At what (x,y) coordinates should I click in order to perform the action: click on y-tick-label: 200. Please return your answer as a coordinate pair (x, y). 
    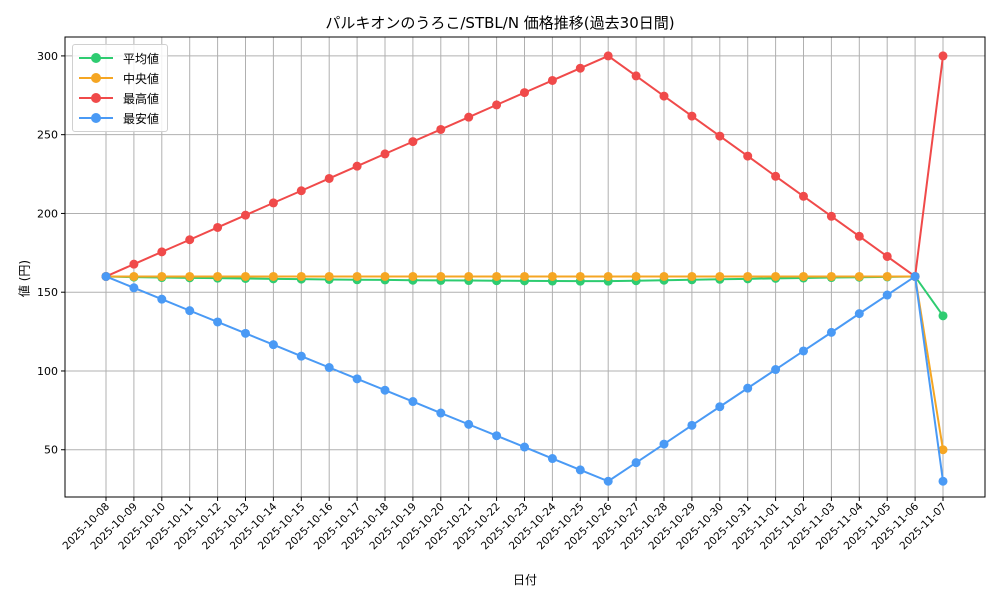
    Looking at the image, I should click on (47, 213).